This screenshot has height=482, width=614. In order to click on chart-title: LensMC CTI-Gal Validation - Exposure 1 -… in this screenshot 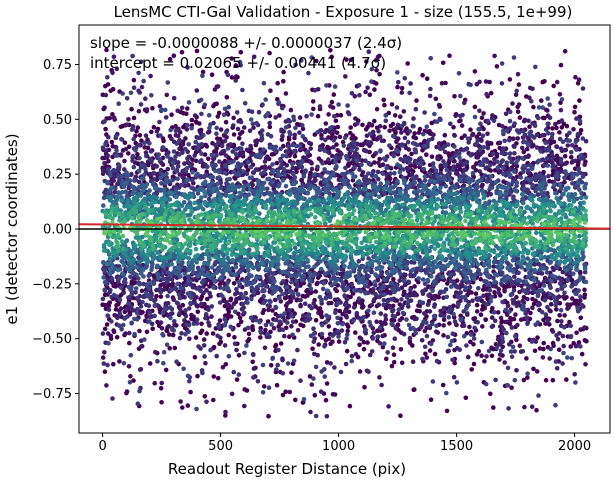, I will do `click(343, 12)`.